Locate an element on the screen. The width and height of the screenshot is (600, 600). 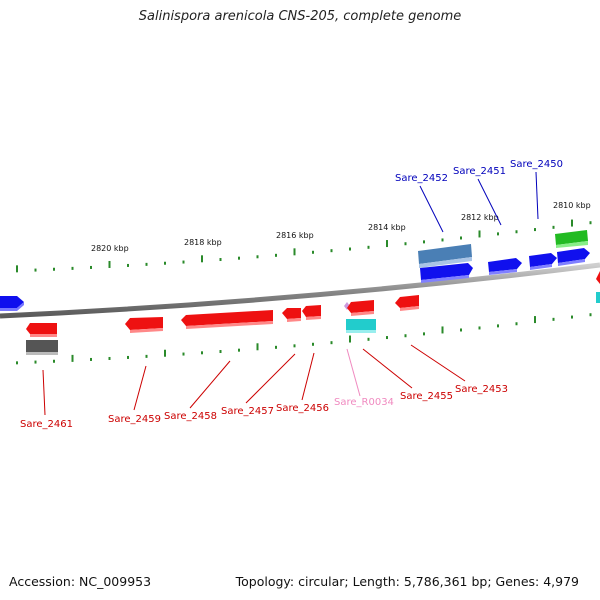
gene-block-cyan is located at coordinates (361, 326).